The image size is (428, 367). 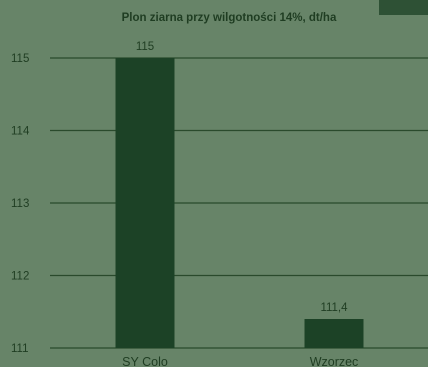 I want to click on y-axis-ticks: 115 114 113 112 111, so click(x=20, y=204).